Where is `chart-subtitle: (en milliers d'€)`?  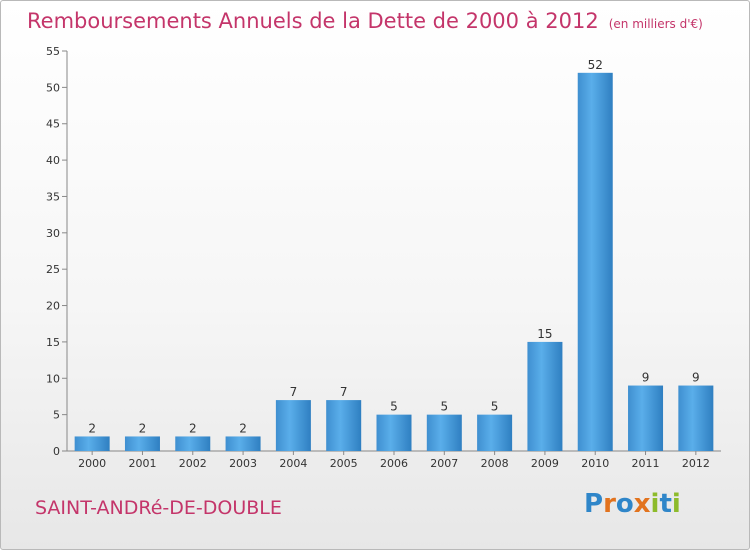 chart-subtitle: (en milliers d'€) is located at coordinates (655, 24).